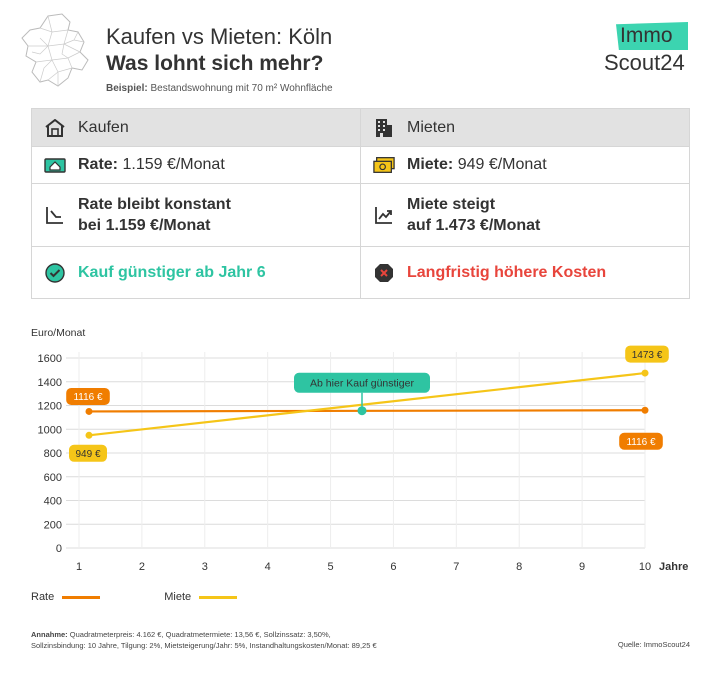 This screenshot has width=721, height=674. I want to click on miete-end-label-bg, so click(647, 354).